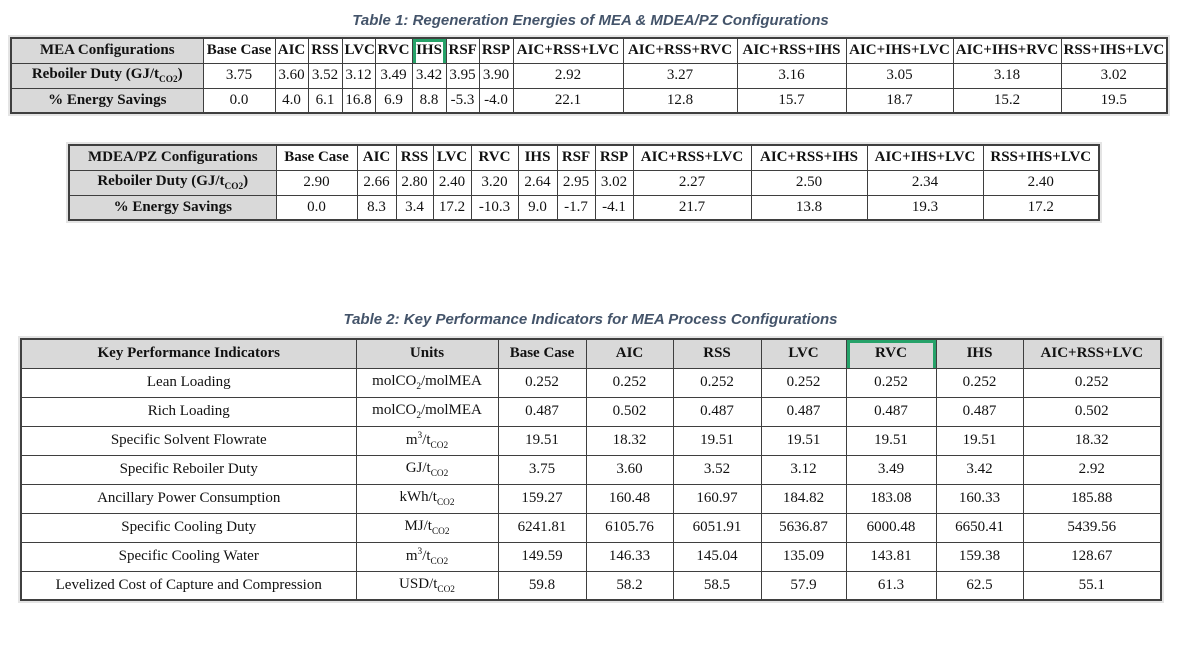 The image size is (1181, 648). Describe the element at coordinates (429, 100) in the screenshot. I see `value-cell: 8.8` at that location.